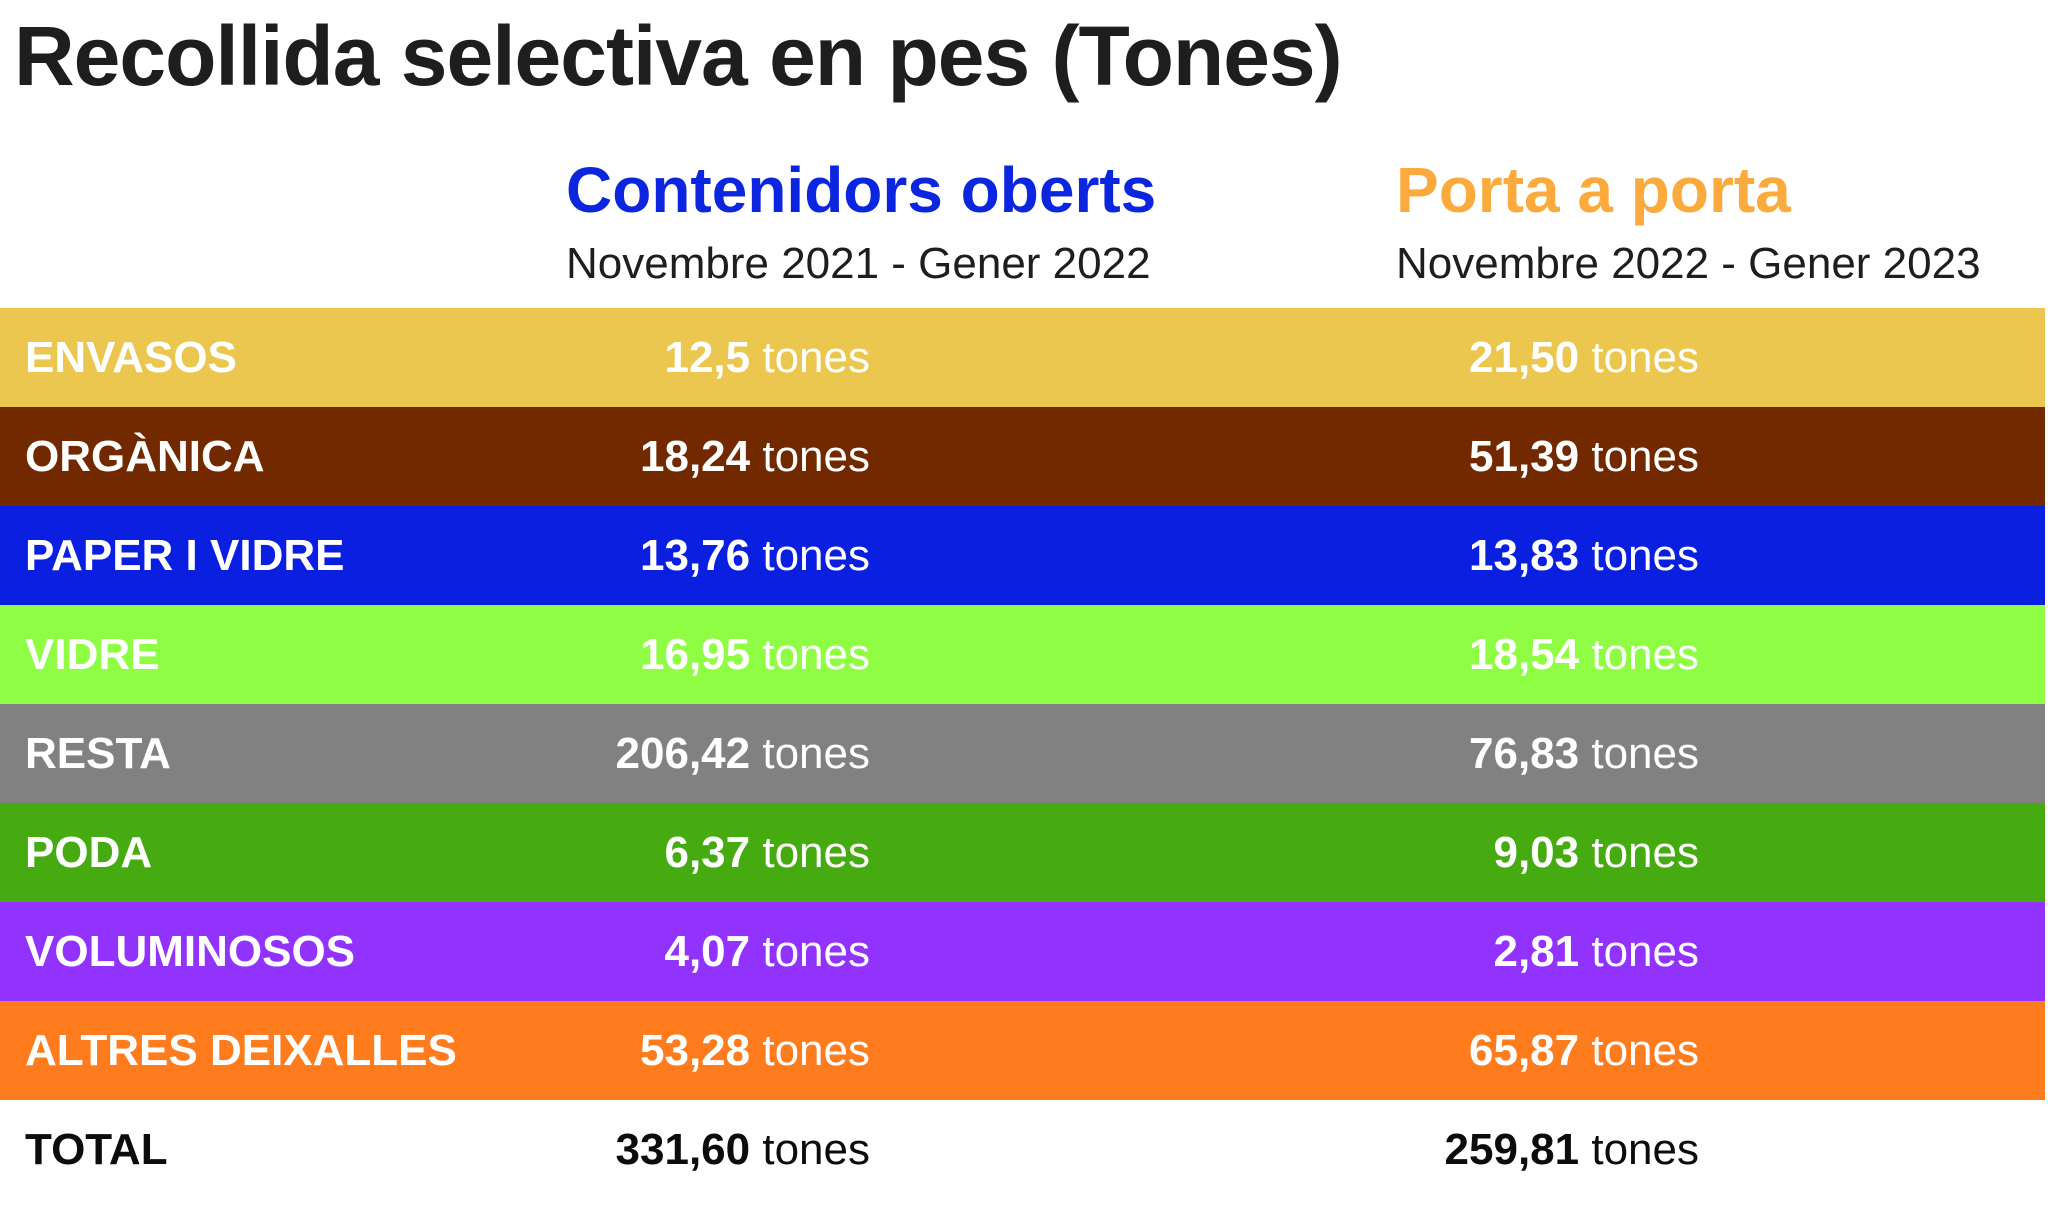 The image size is (2048, 1211). I want to click on value-number: 51,39, so click(1524, 456).